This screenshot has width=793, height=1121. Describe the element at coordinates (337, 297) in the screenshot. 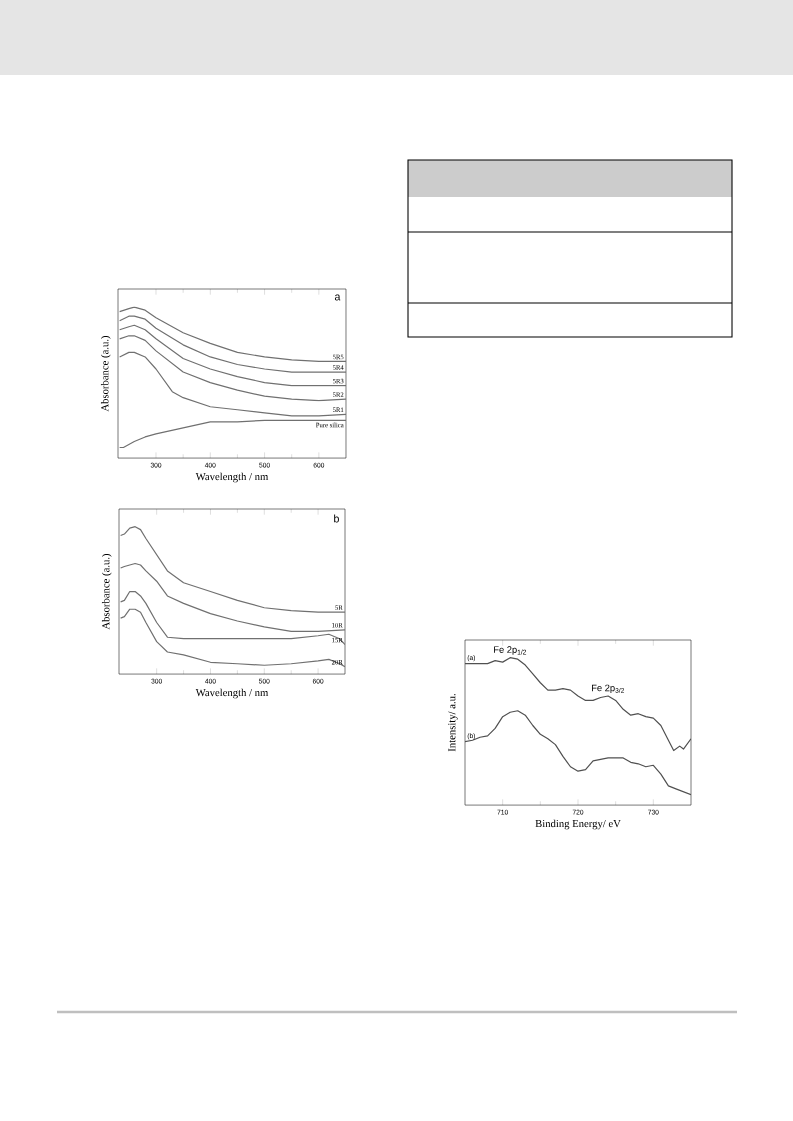

I see `text: a` at that location.